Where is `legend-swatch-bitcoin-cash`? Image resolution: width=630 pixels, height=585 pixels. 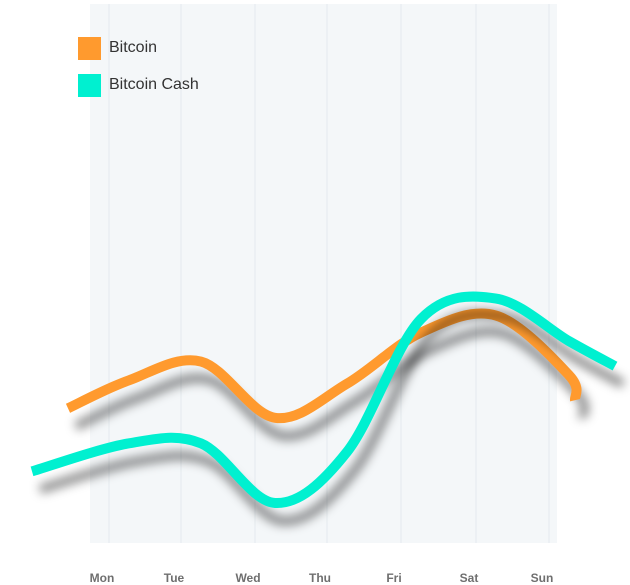 legend-swatch-bitcoin-cash is located at coordinates (89, 85).